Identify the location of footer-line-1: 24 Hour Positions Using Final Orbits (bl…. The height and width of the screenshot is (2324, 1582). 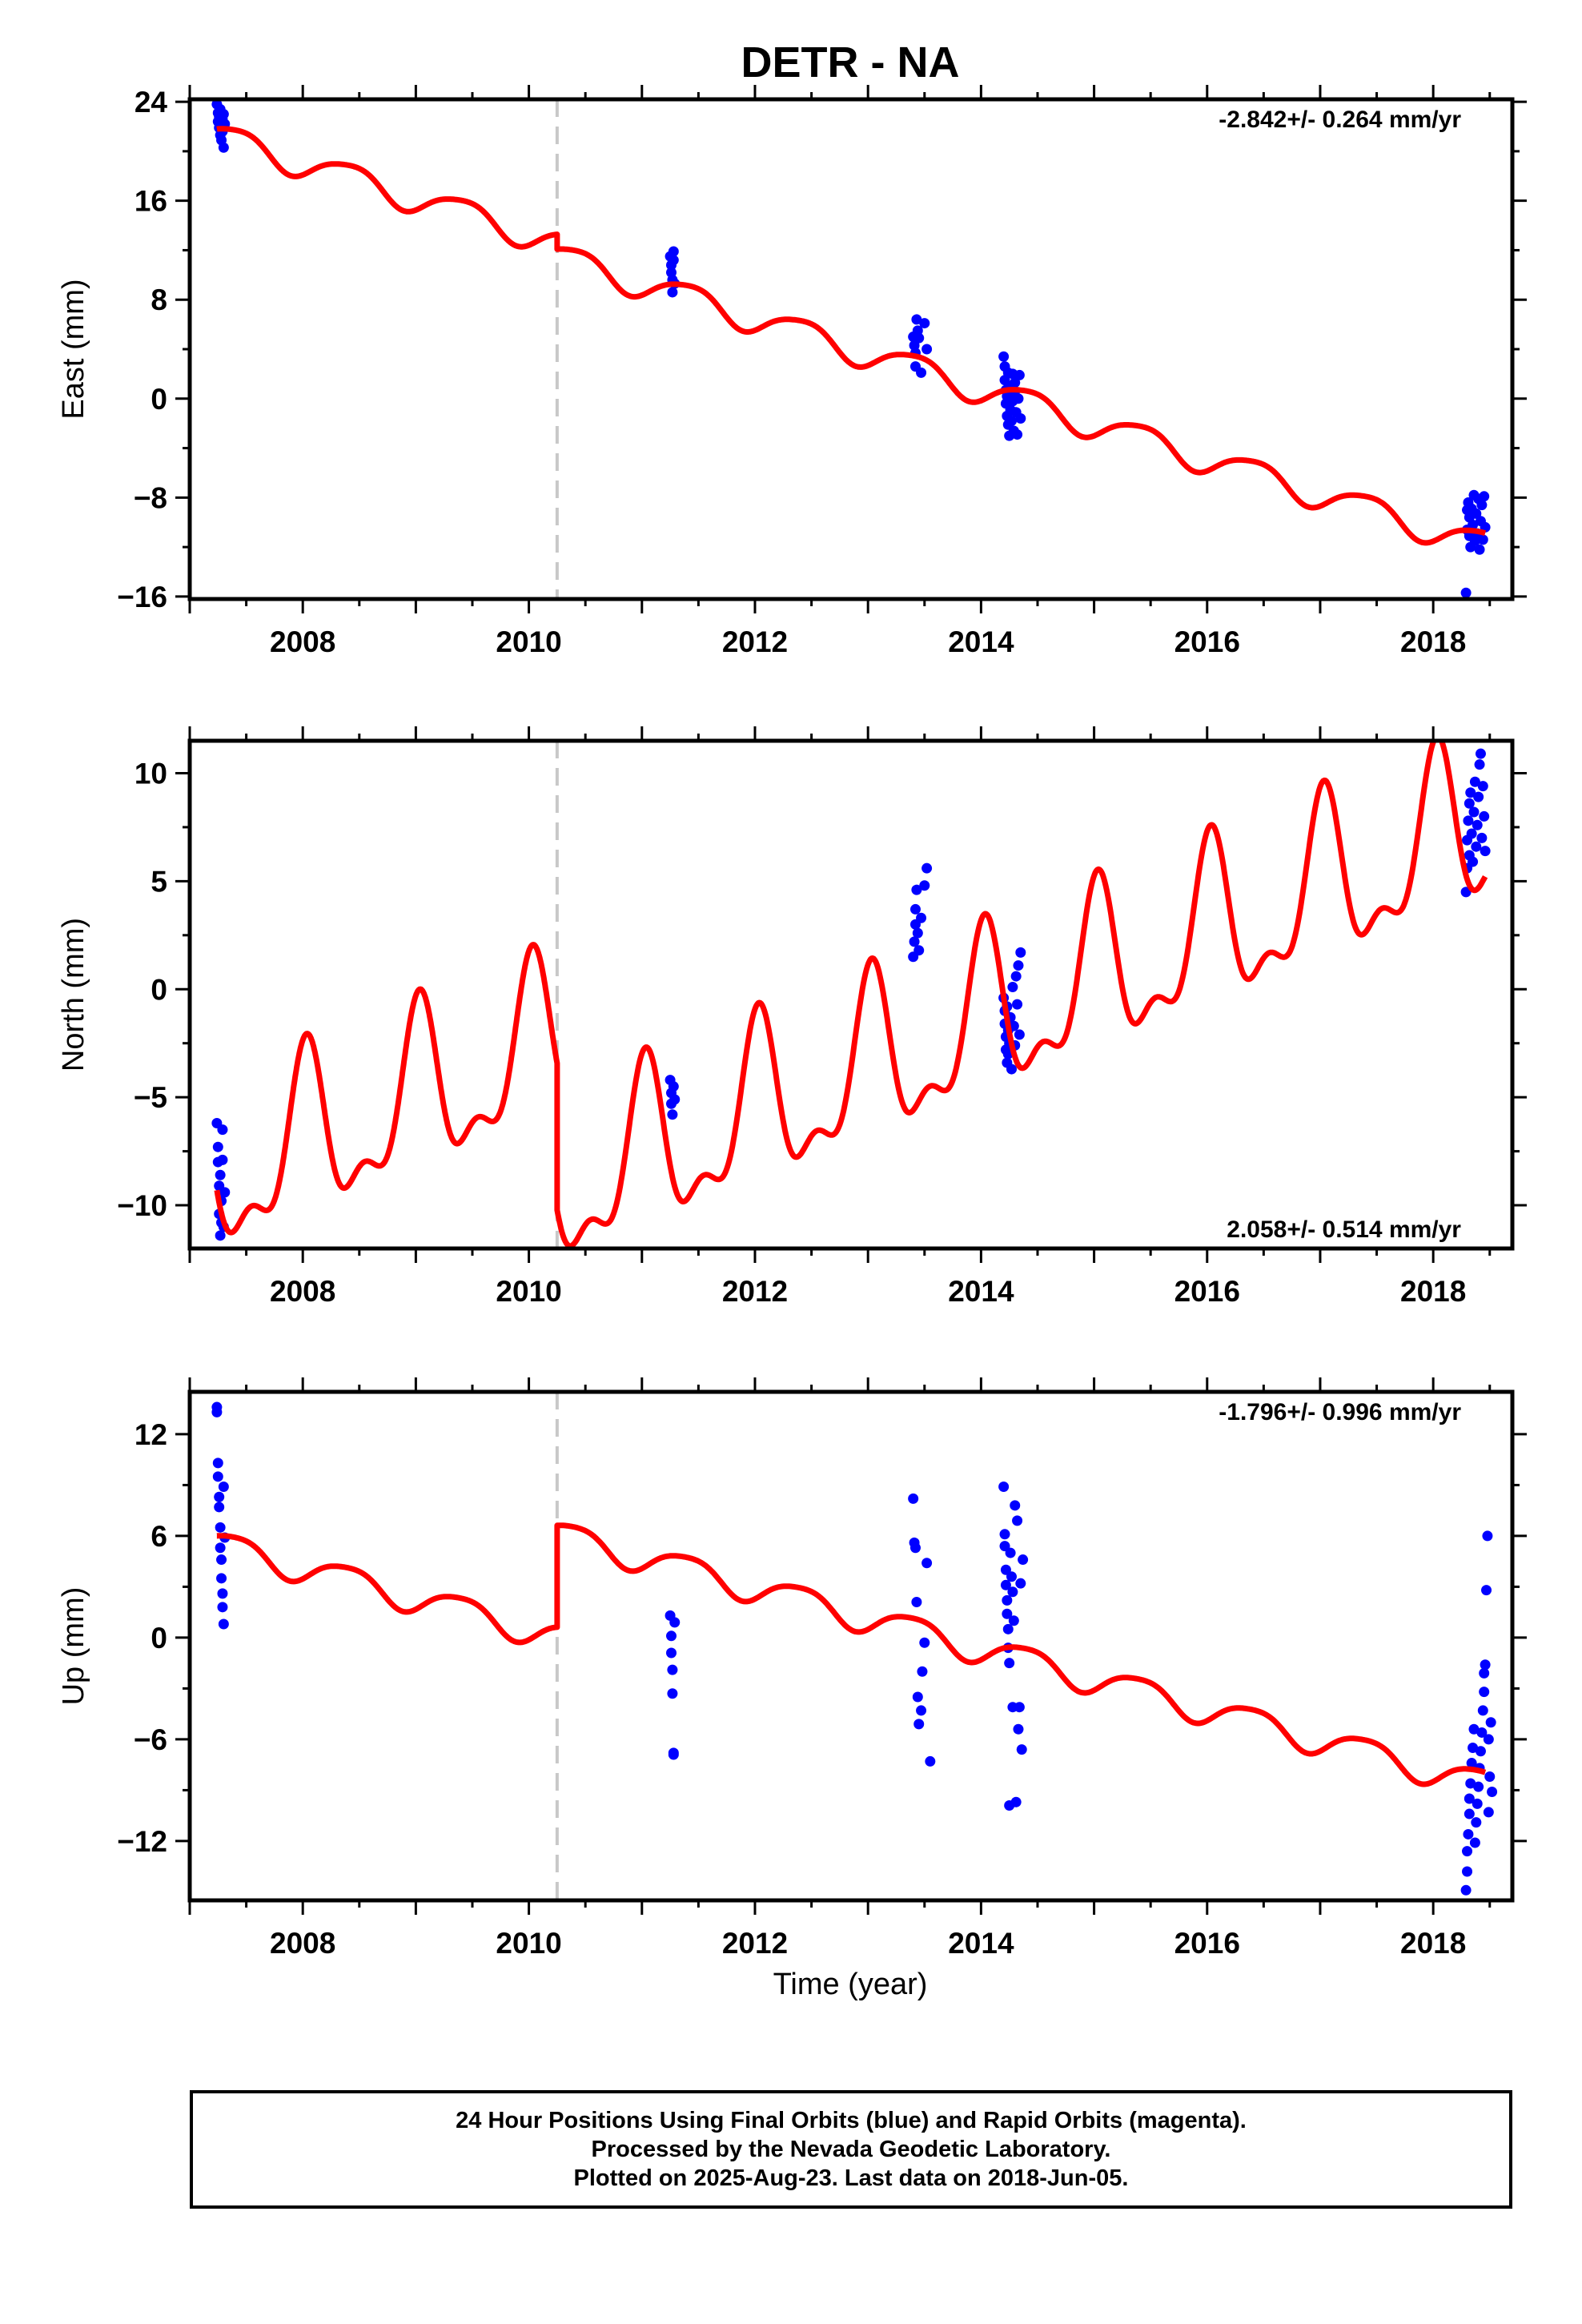
(851, 2120).